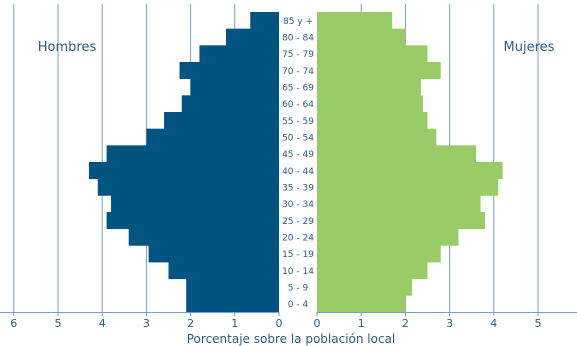 The image size is (577, 346). I want to click on age-group-label: 65 - 69, so click(298, 89).